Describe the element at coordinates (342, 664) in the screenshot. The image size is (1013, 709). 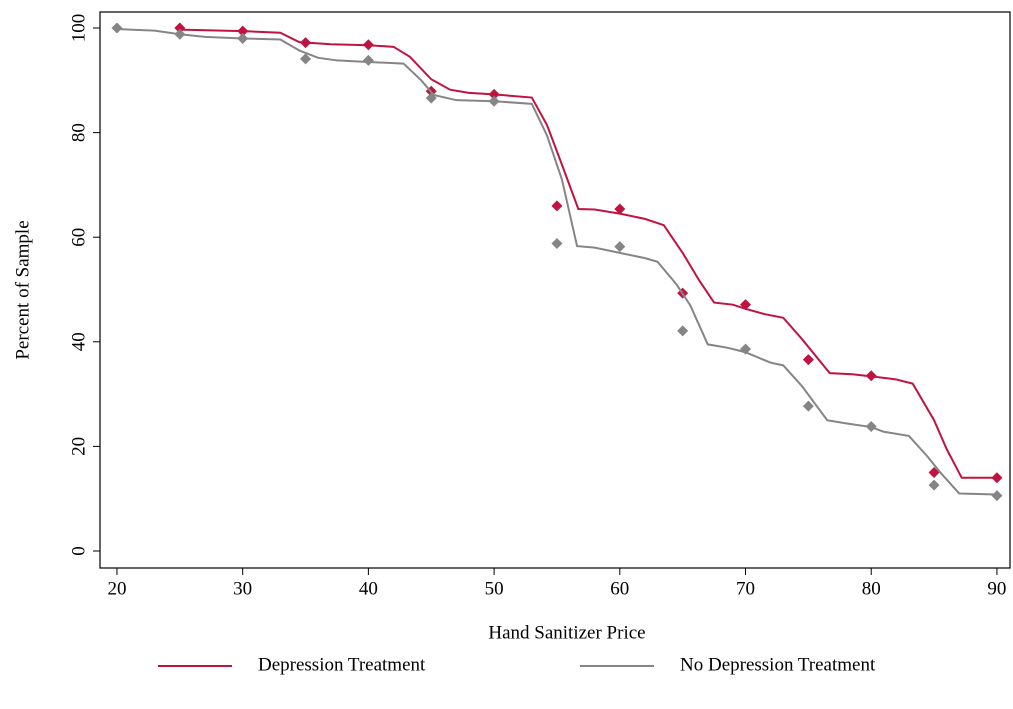
I see `legend-label: Depression Treatment` at that location.